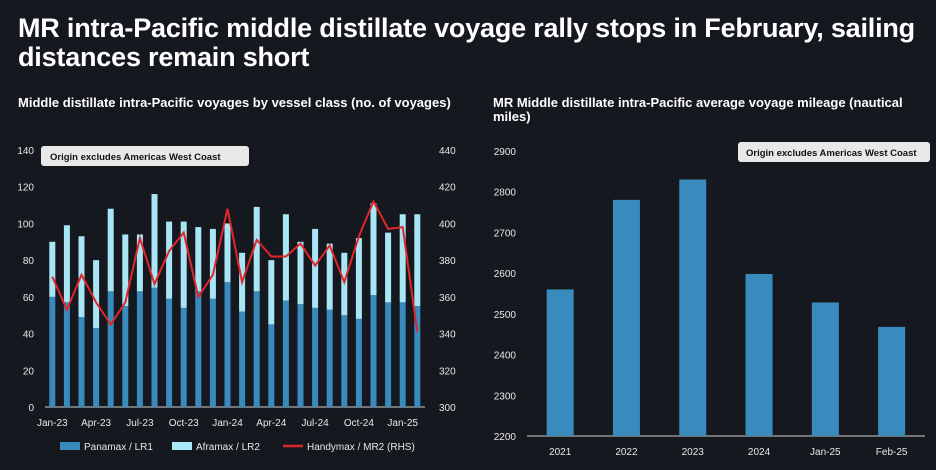  What do you see at coordinates (447, 408) in the screenshot?
I see `left-y2-tick: 300` at bounding box center [447, 408].